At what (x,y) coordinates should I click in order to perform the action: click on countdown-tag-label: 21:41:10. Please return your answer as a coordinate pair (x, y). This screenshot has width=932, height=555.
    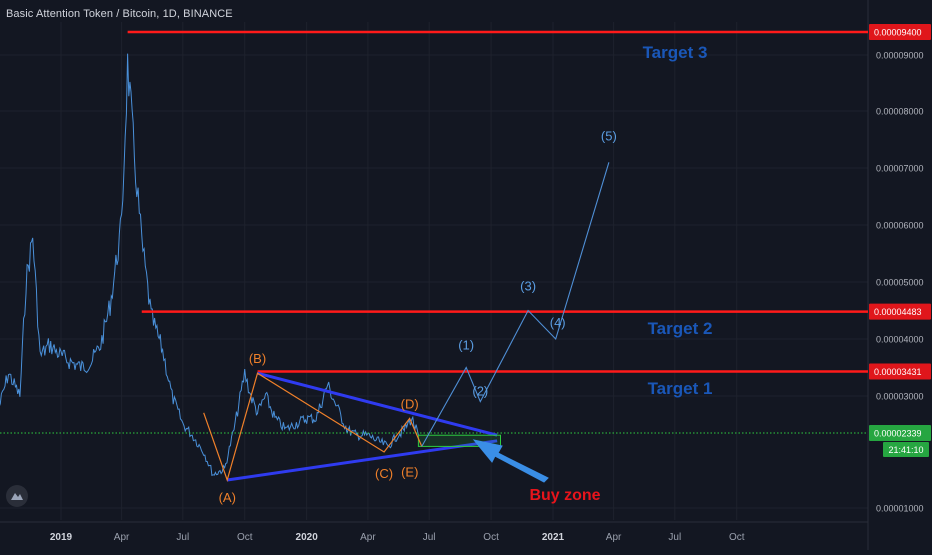
    Looking at the image, I should click on (905, 450).